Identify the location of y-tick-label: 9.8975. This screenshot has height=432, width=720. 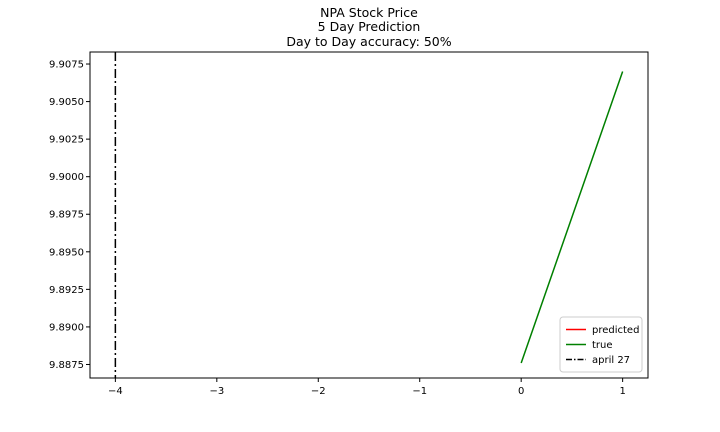
(66, 215).